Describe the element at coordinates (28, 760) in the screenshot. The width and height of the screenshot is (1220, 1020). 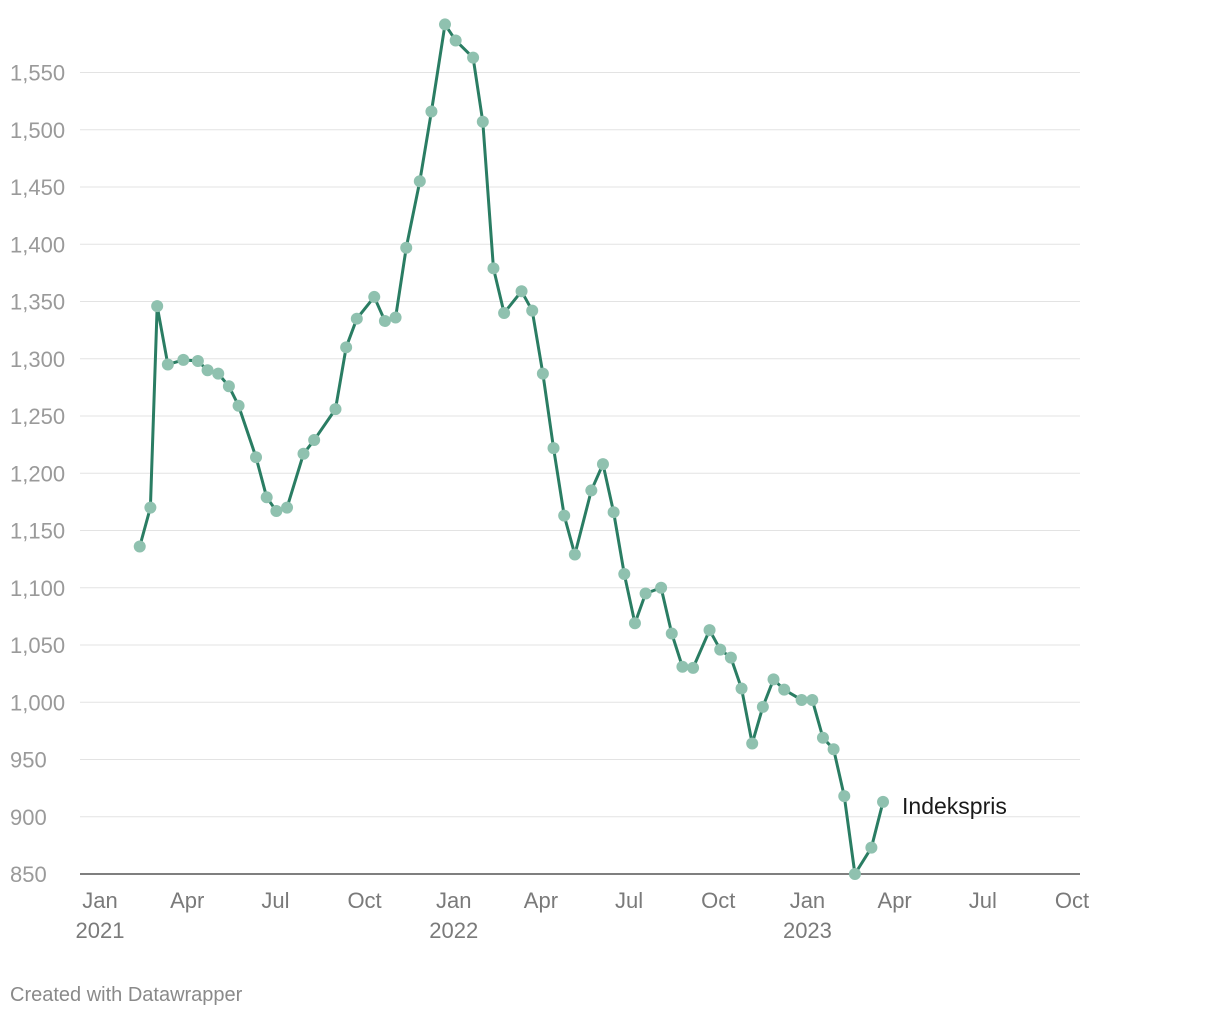
I see `y-tick-label: 950` at that location.